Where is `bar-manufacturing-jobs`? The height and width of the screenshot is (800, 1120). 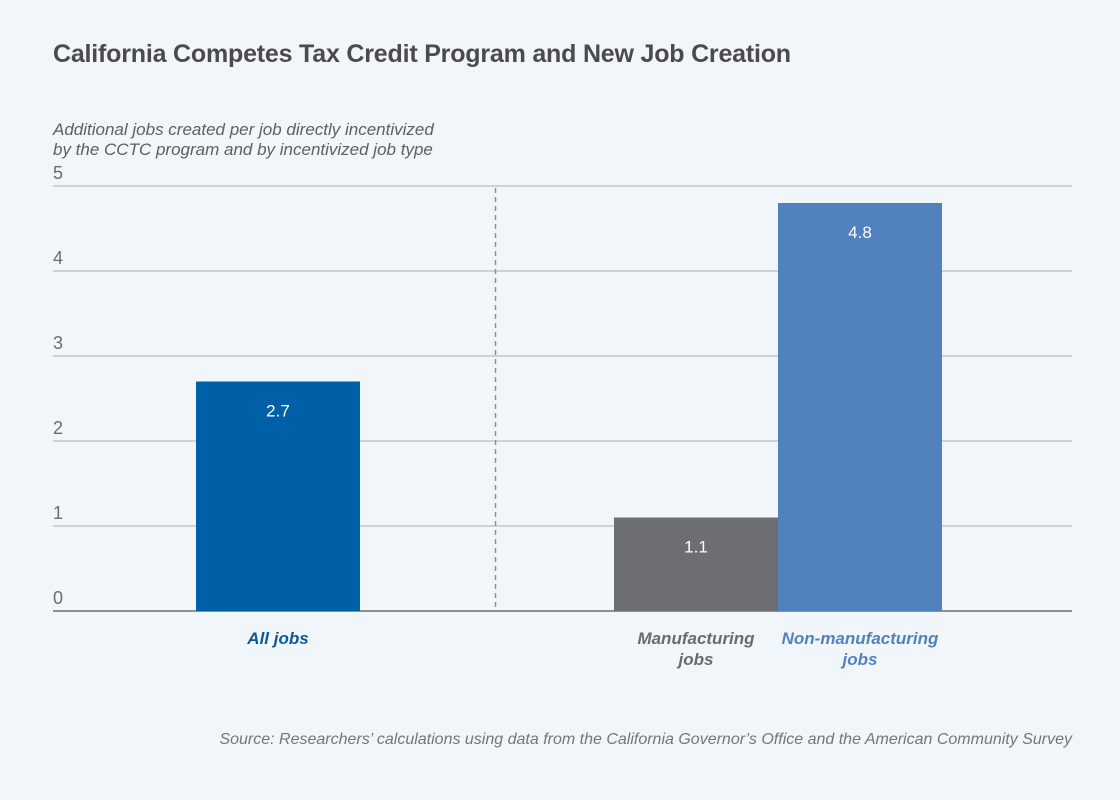
bar-manufacturing-jobs is located at coordinates (696, 564).